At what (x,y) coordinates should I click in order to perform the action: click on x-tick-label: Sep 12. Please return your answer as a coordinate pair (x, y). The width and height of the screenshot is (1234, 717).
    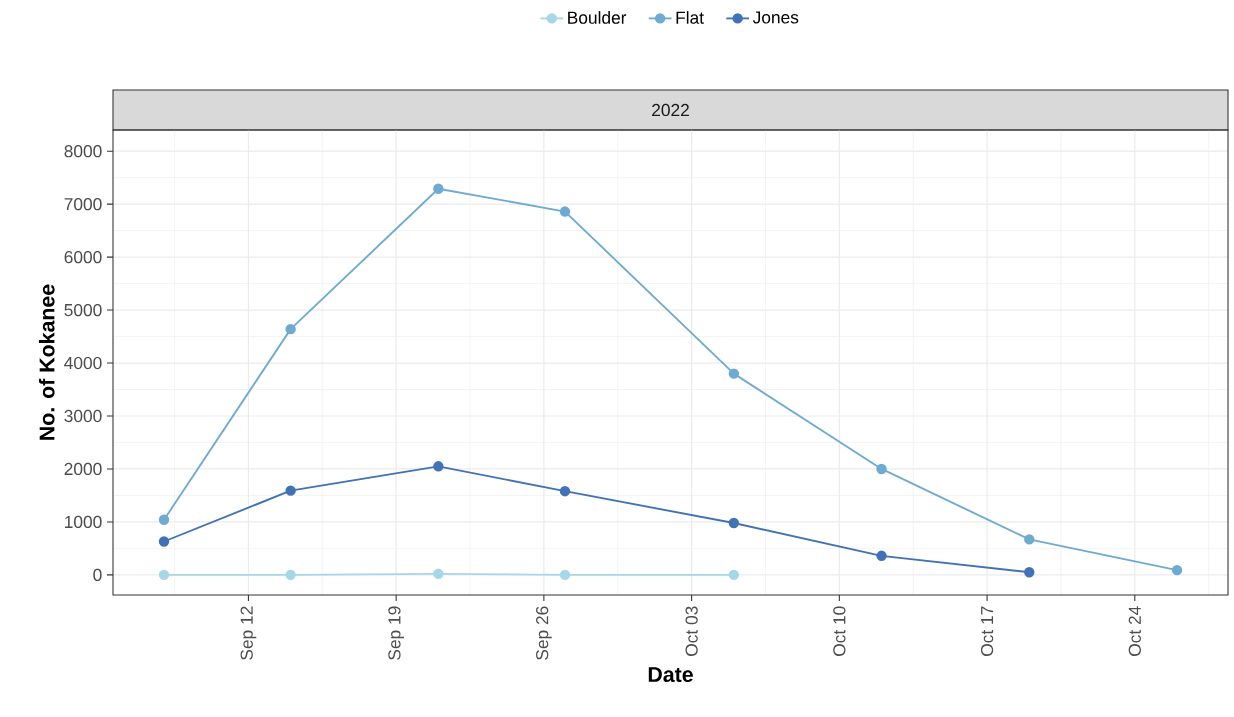
    Looking at the image, I should click on (248, 633).